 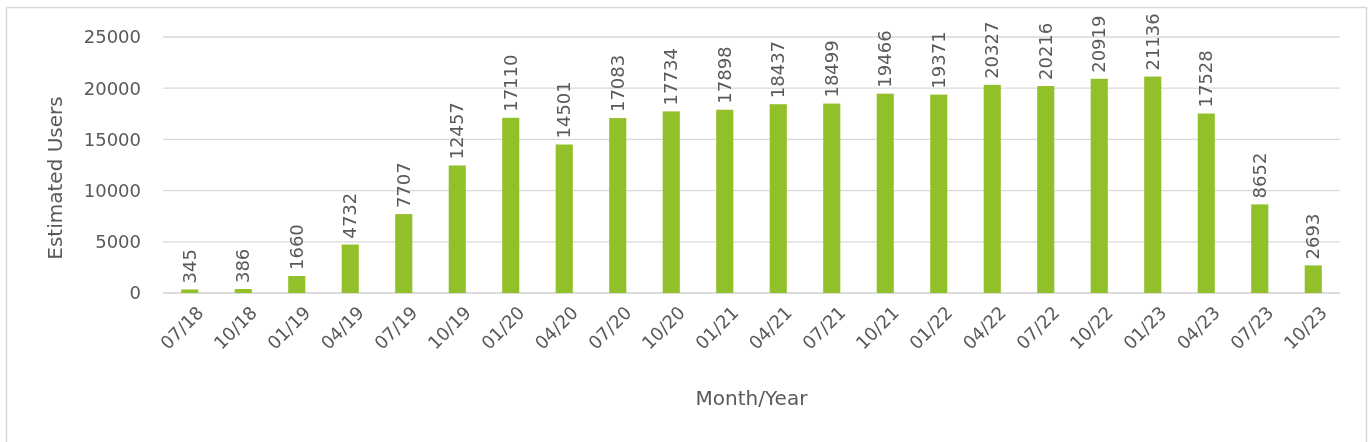 I want to click on data-label: 12457, so click(x=457, y=131).